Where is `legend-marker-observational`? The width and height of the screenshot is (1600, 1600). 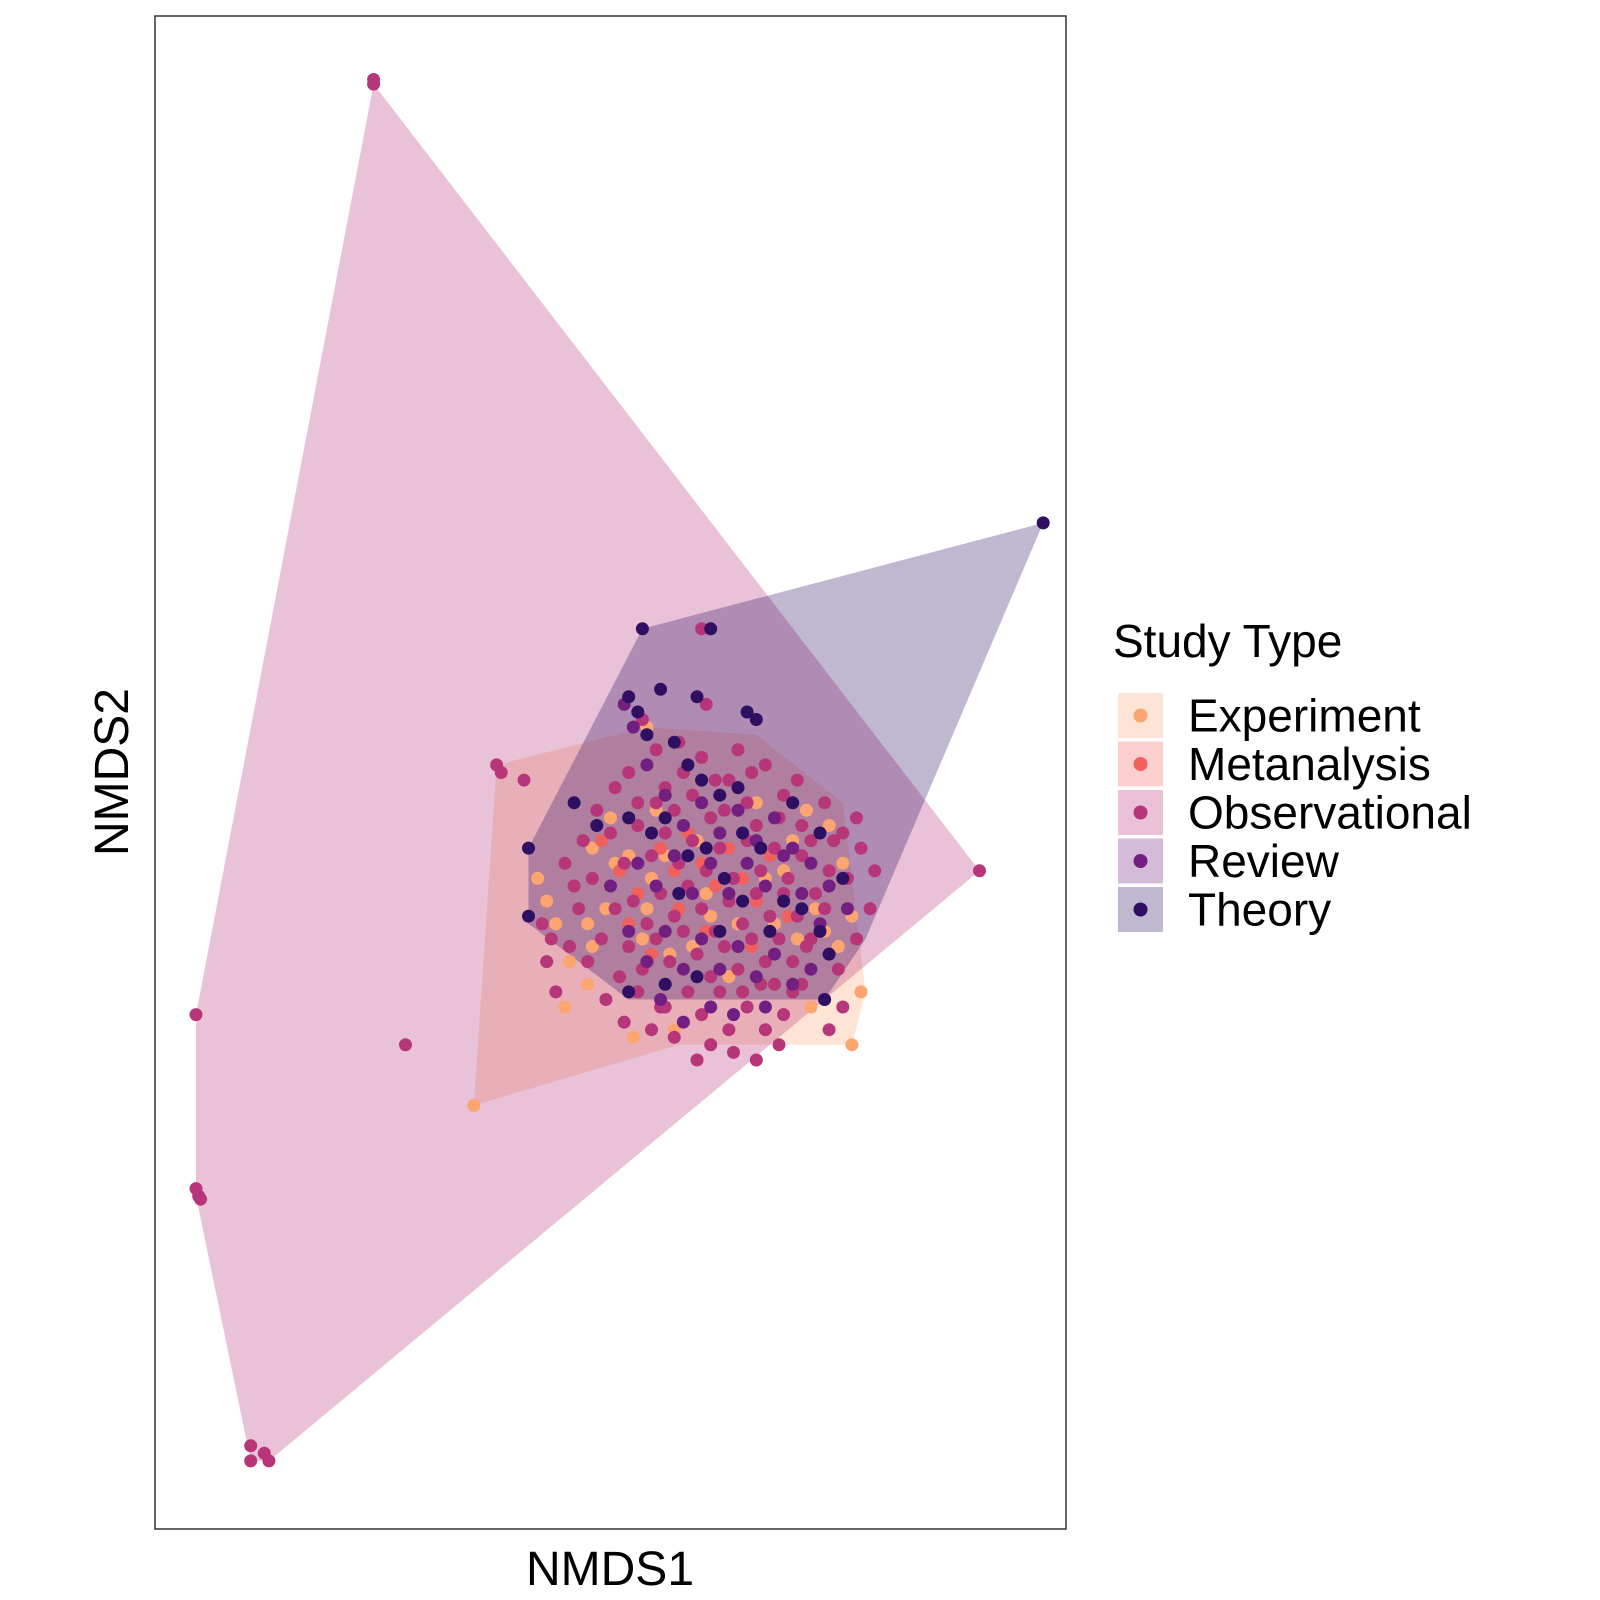
legend-marker-observational is located at coordinates (1140, 812).